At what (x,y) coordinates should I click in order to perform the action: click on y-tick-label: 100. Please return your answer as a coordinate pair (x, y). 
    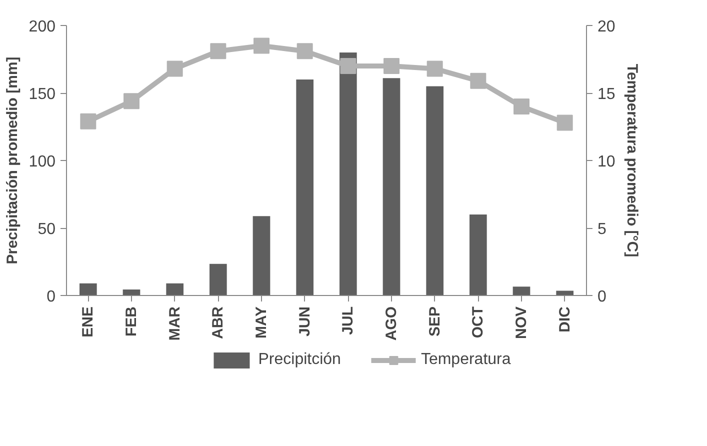
    Looking at the image, I should click on (42, 162).